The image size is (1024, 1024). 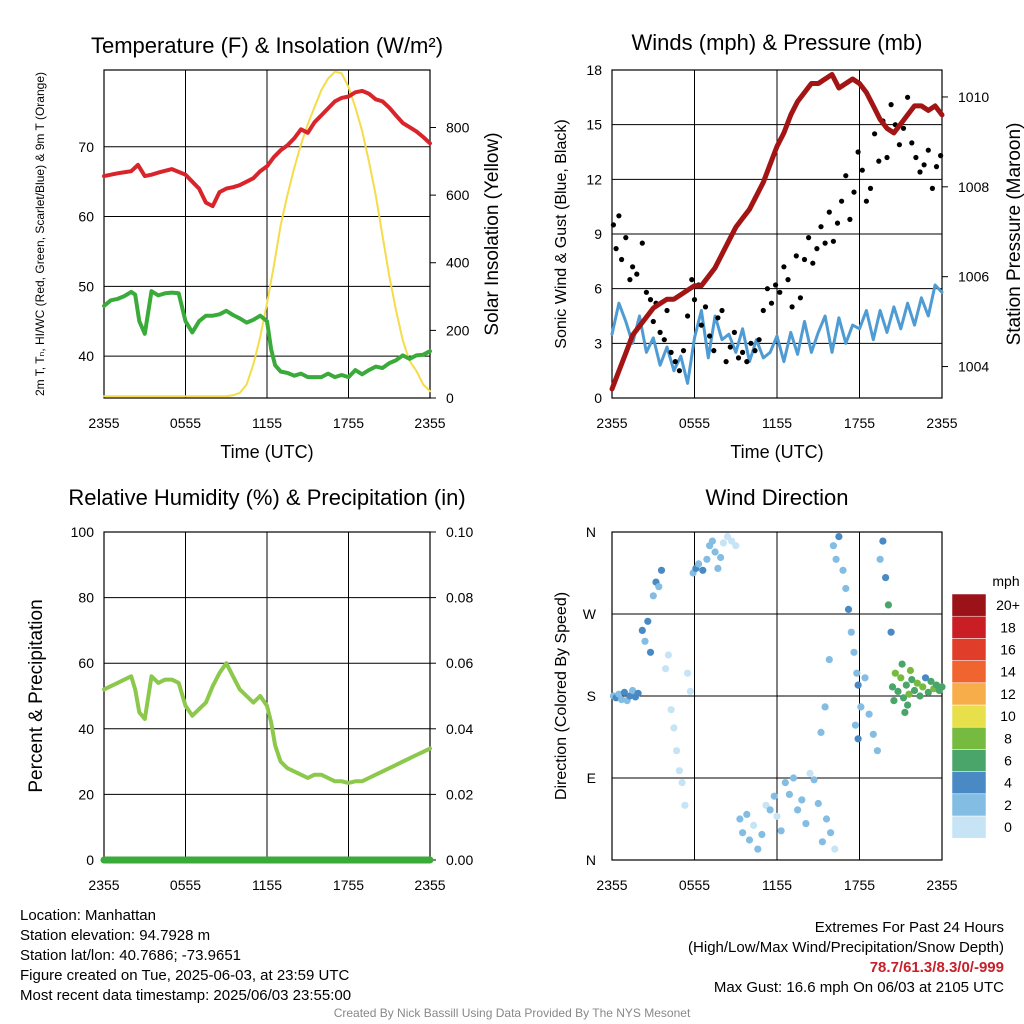 What do you see at coordinates (591, 778) in the screenshot?
I see `y-tick-label: E` at bounding box center [591, 778].